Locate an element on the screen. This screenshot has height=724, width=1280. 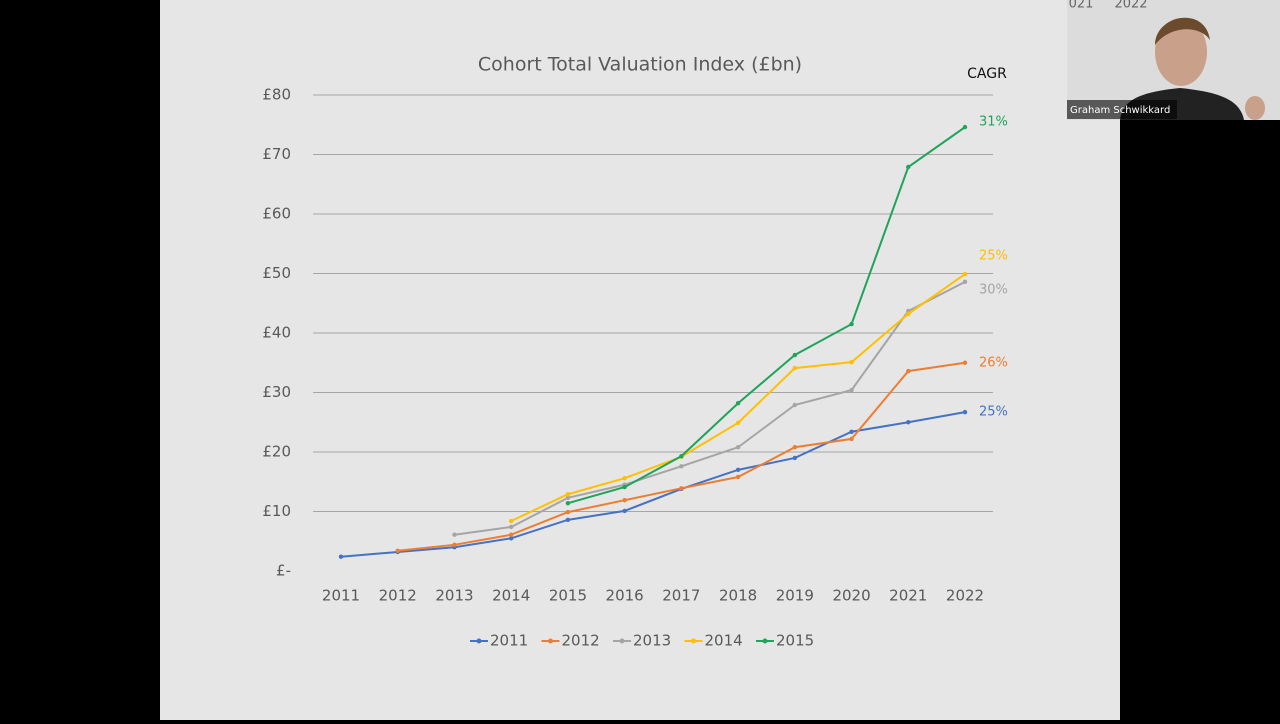
y-tick-label: £40 is located at coordinates (276, 333).